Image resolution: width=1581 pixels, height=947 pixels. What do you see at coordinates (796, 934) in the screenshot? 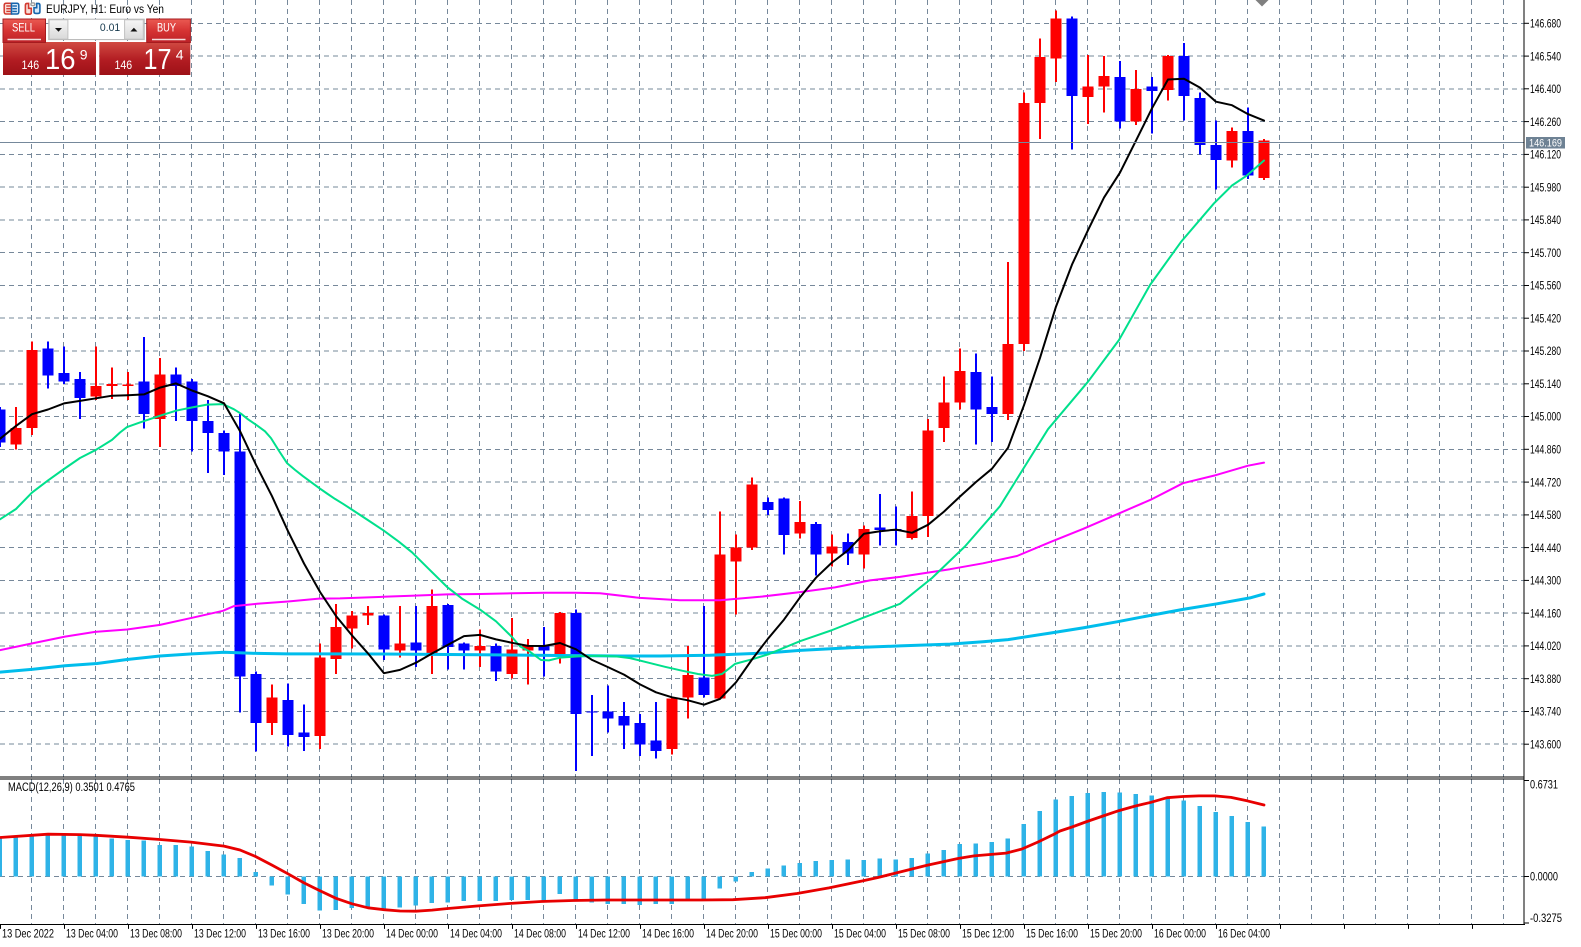
I see `svg-text: 15 Dec 00:00` at bounding box center [796, 934].